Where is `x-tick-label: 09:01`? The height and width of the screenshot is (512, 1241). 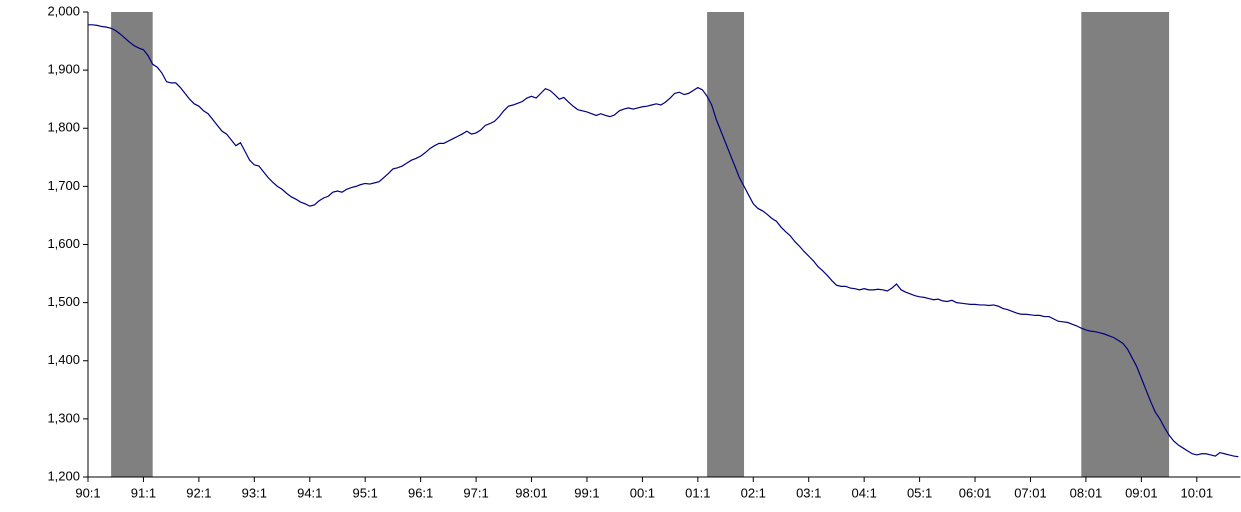
x-tick-label: 09:01 is located at coordinates (1141, 492).